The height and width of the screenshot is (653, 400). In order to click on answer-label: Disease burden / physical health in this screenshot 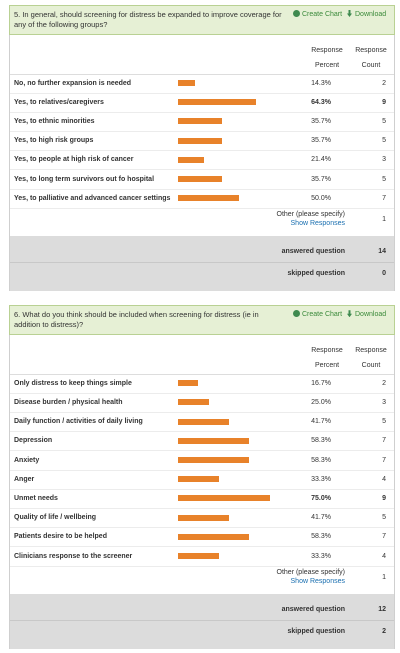, I will do `click(68, 402)`.